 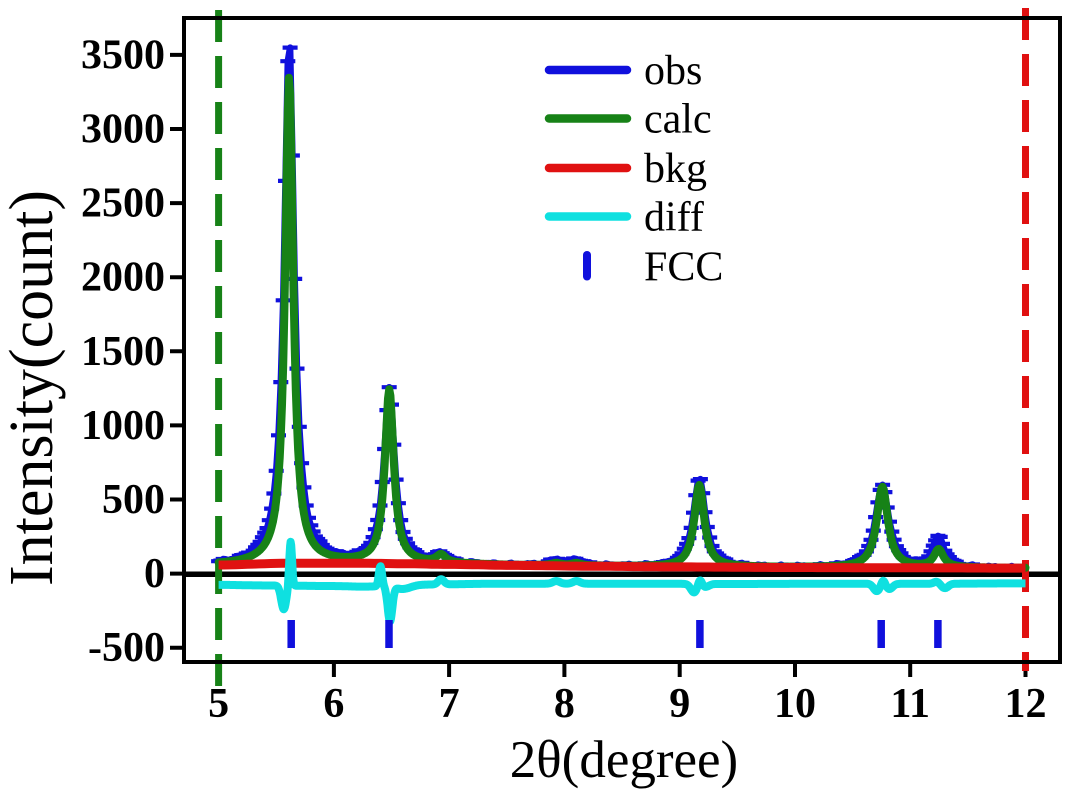 What do you see at coordinates (679, 704) in the screenshot?
I see `svg-text: 9` at bounding box center [679, 704].